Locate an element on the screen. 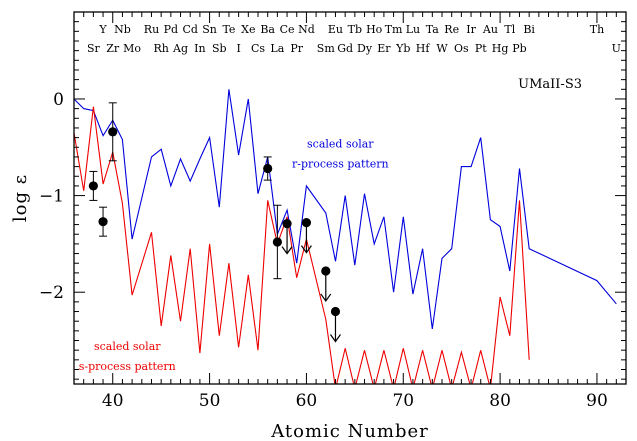  element-label-Xe: Xe is located at coordinates (248, 29).